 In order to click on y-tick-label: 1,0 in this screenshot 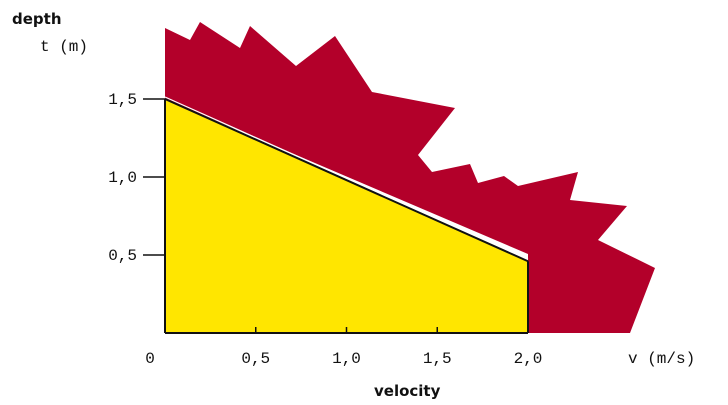, I will do `click(122, 178)`.